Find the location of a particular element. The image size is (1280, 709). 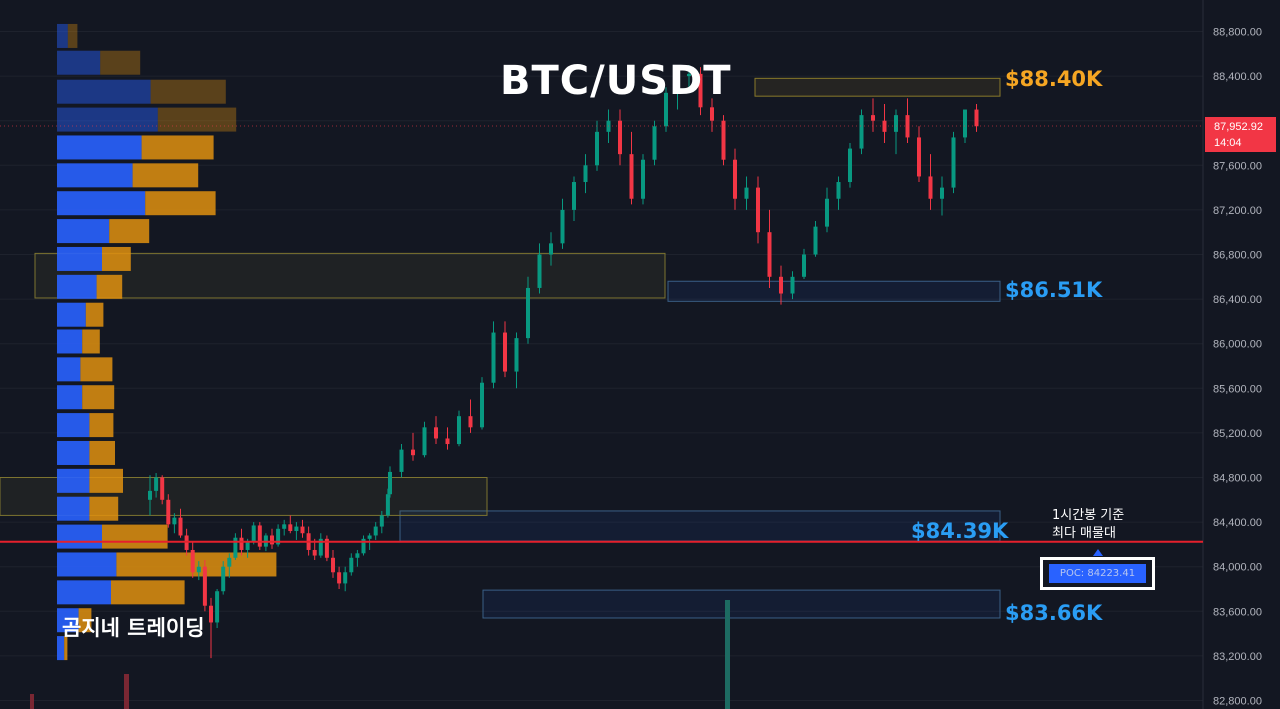

level-zone-resistance is located at coordinates (877, 87).